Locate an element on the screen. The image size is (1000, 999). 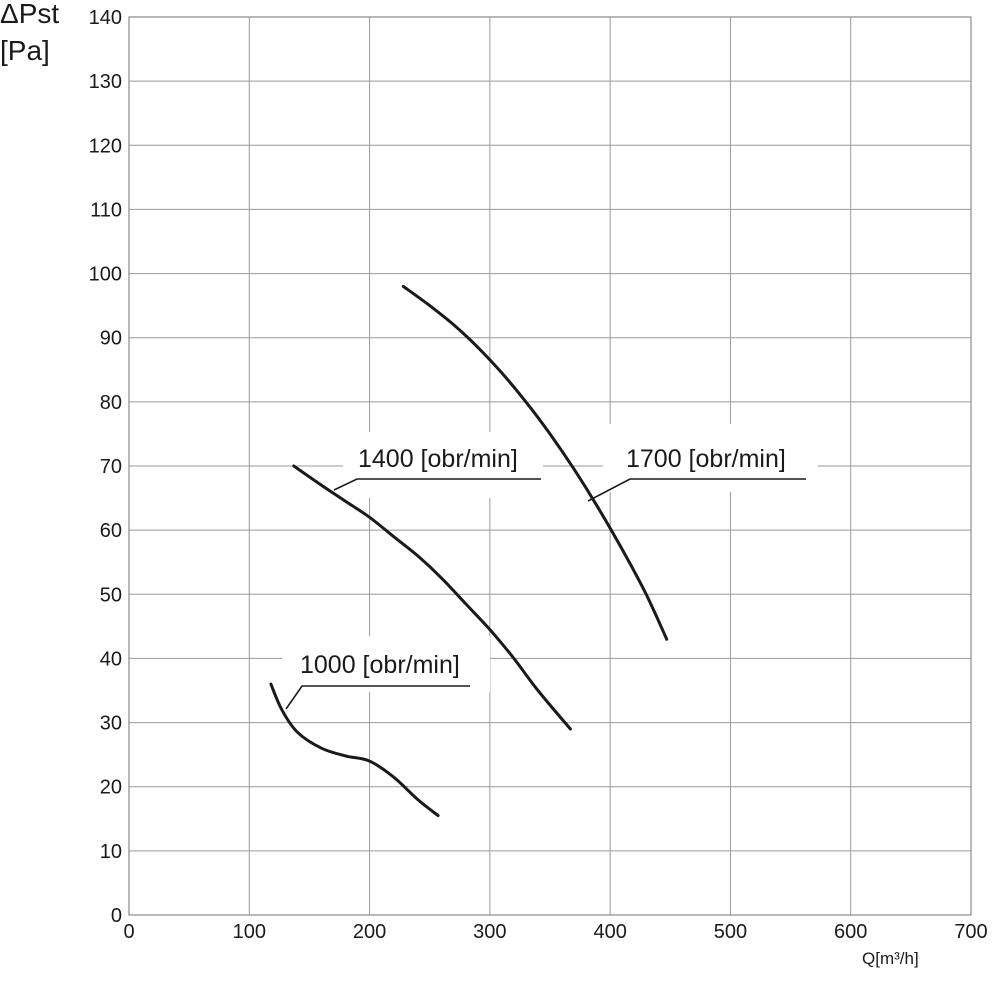
y-tick-label: 70 is located at coordinates (111, 467).